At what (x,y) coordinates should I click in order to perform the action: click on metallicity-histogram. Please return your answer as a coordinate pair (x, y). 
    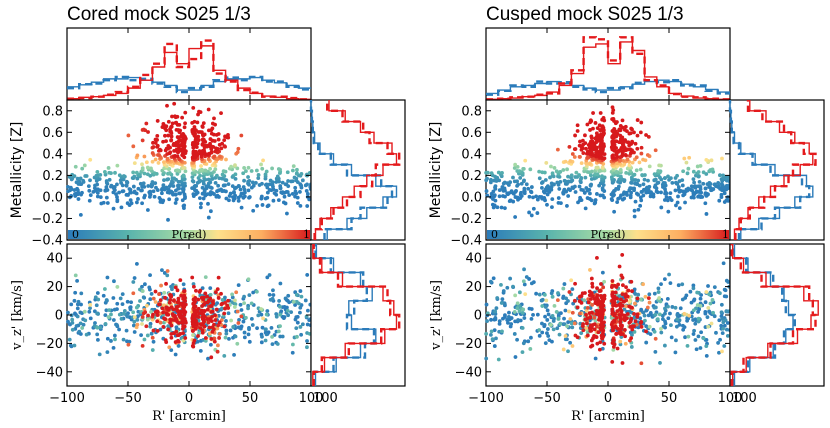
    Looking at the image, I should click on (357, 170).